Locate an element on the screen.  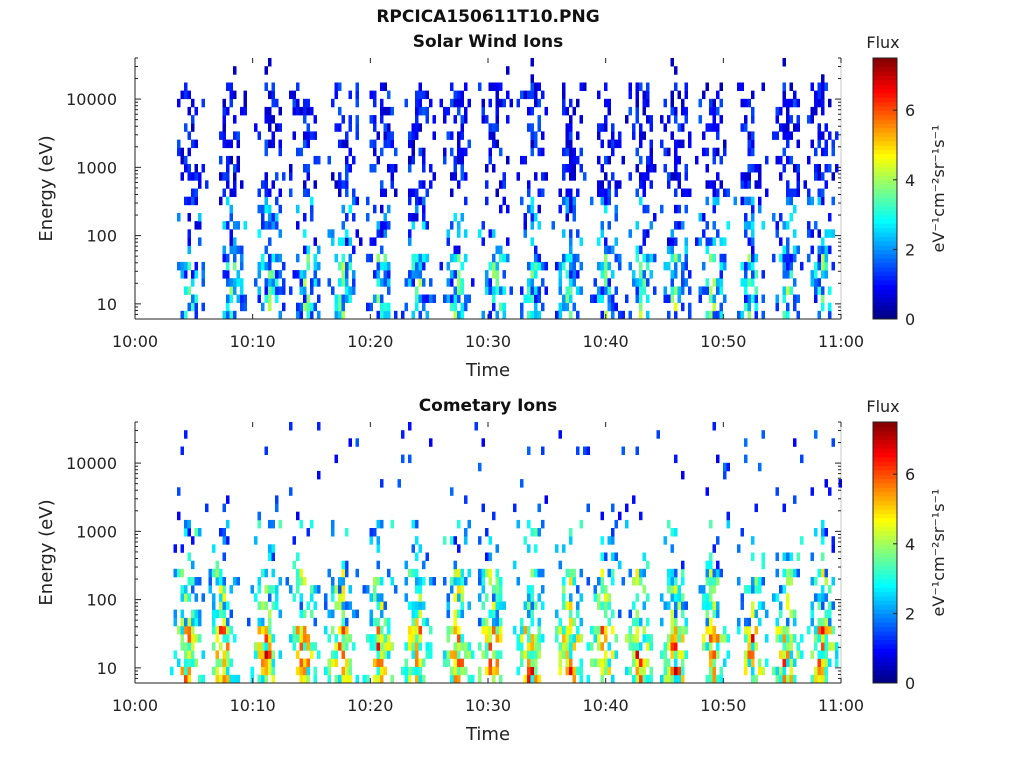
x-tick-label: 10:00 is located at coordinates (135, 705).